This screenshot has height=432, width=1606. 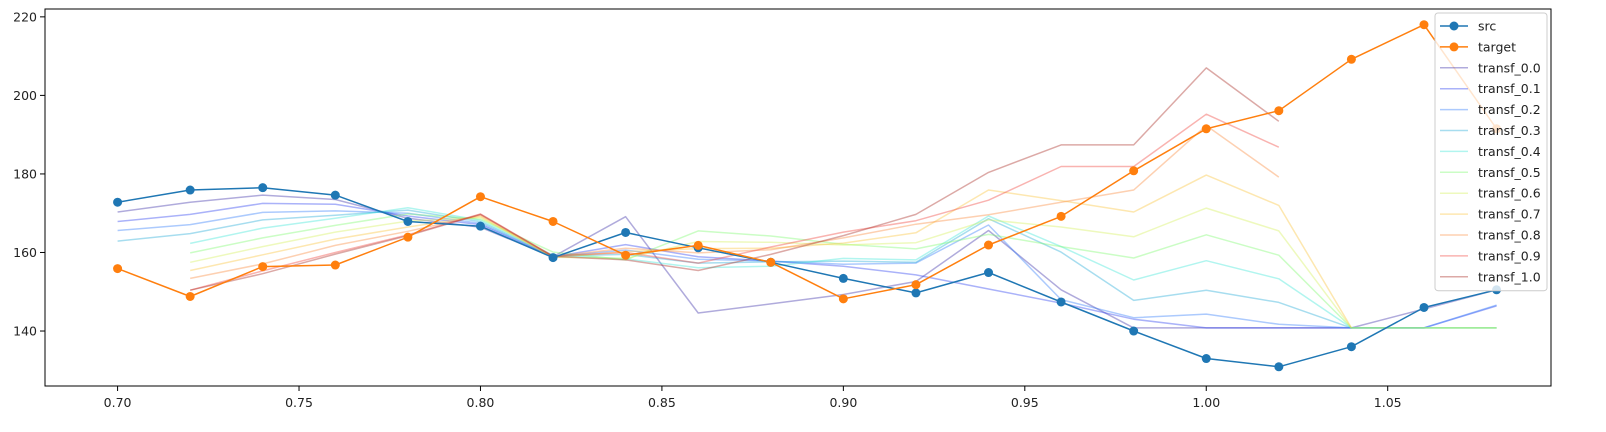 I want to click on legend-item: transf_0.8, so click(x=1490, y=235).